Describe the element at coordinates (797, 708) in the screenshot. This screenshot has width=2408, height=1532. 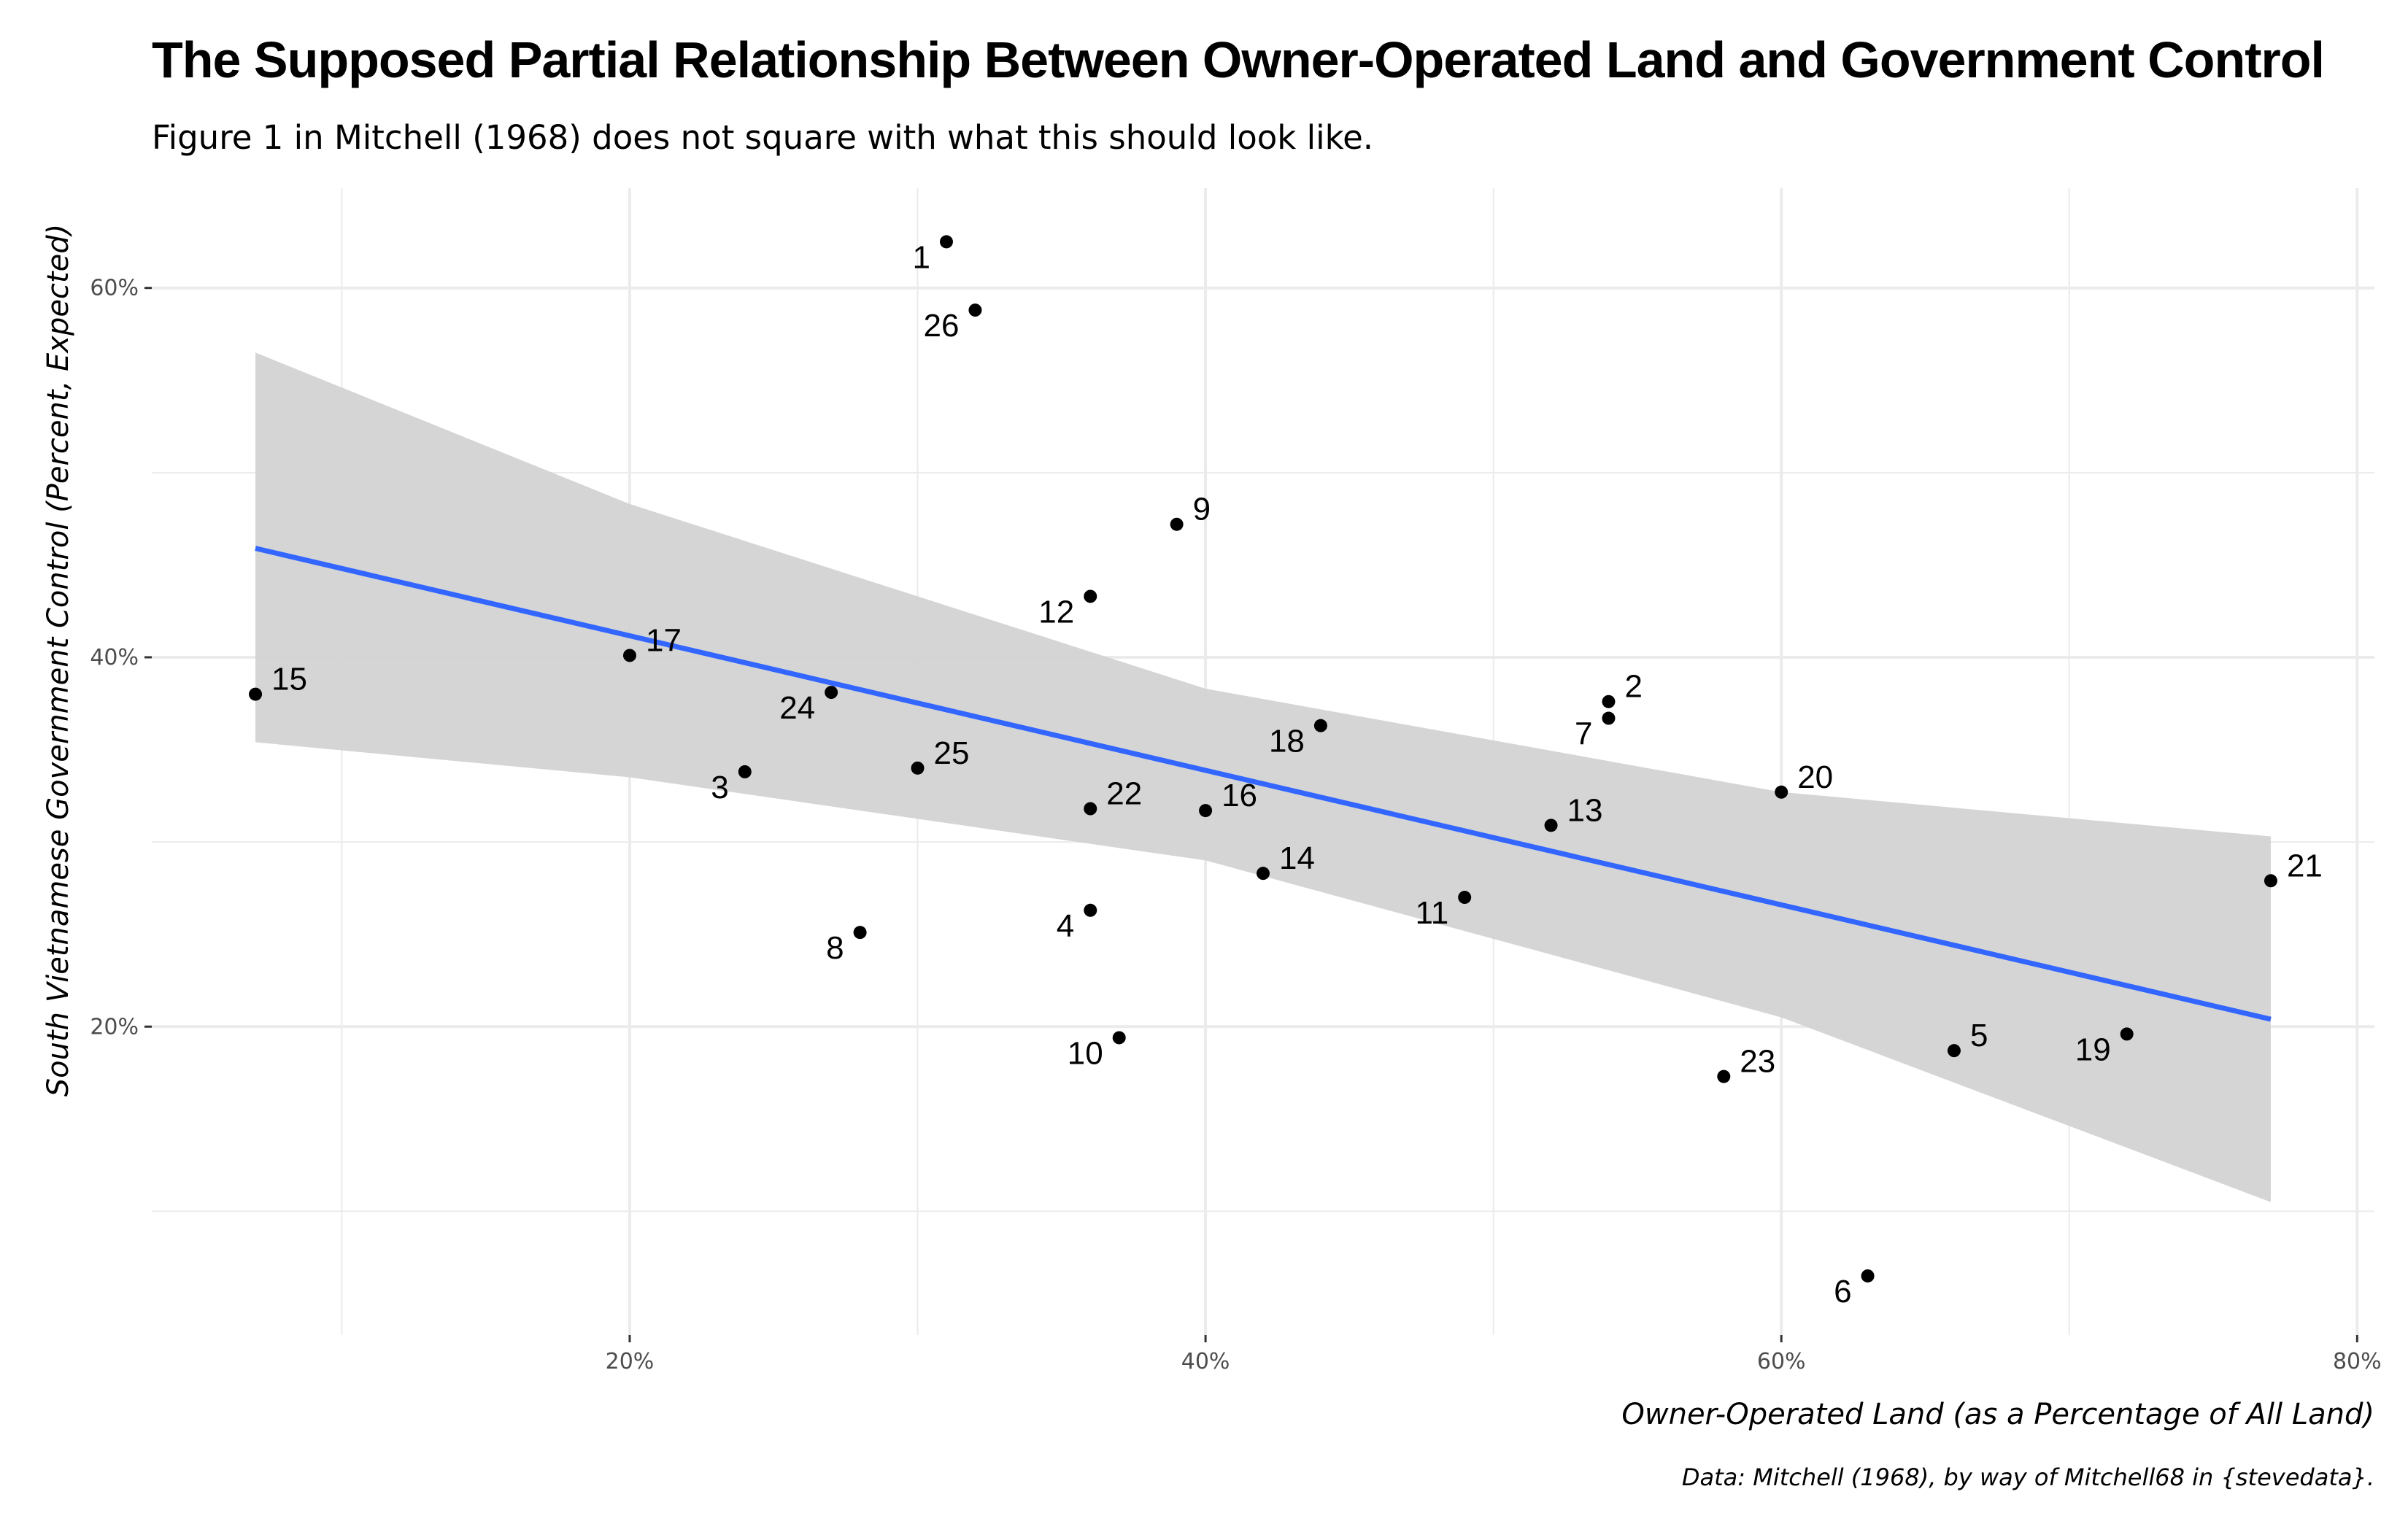
I see `point-label: 24` at that location.